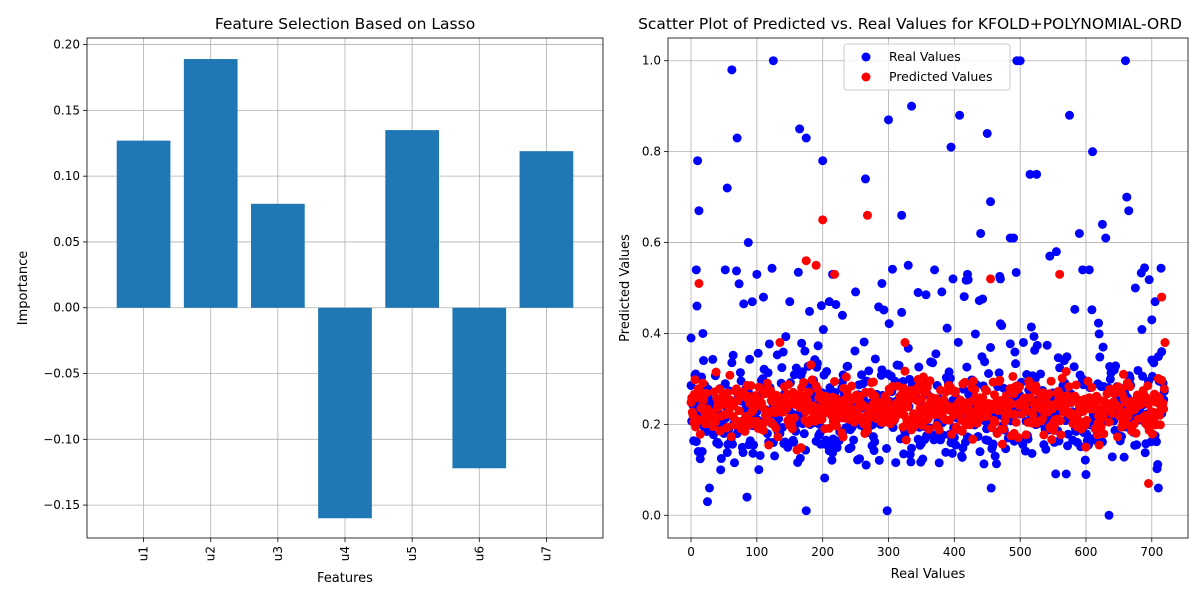  I want to click on legend-label-real: Real Values, so click(925, 56).